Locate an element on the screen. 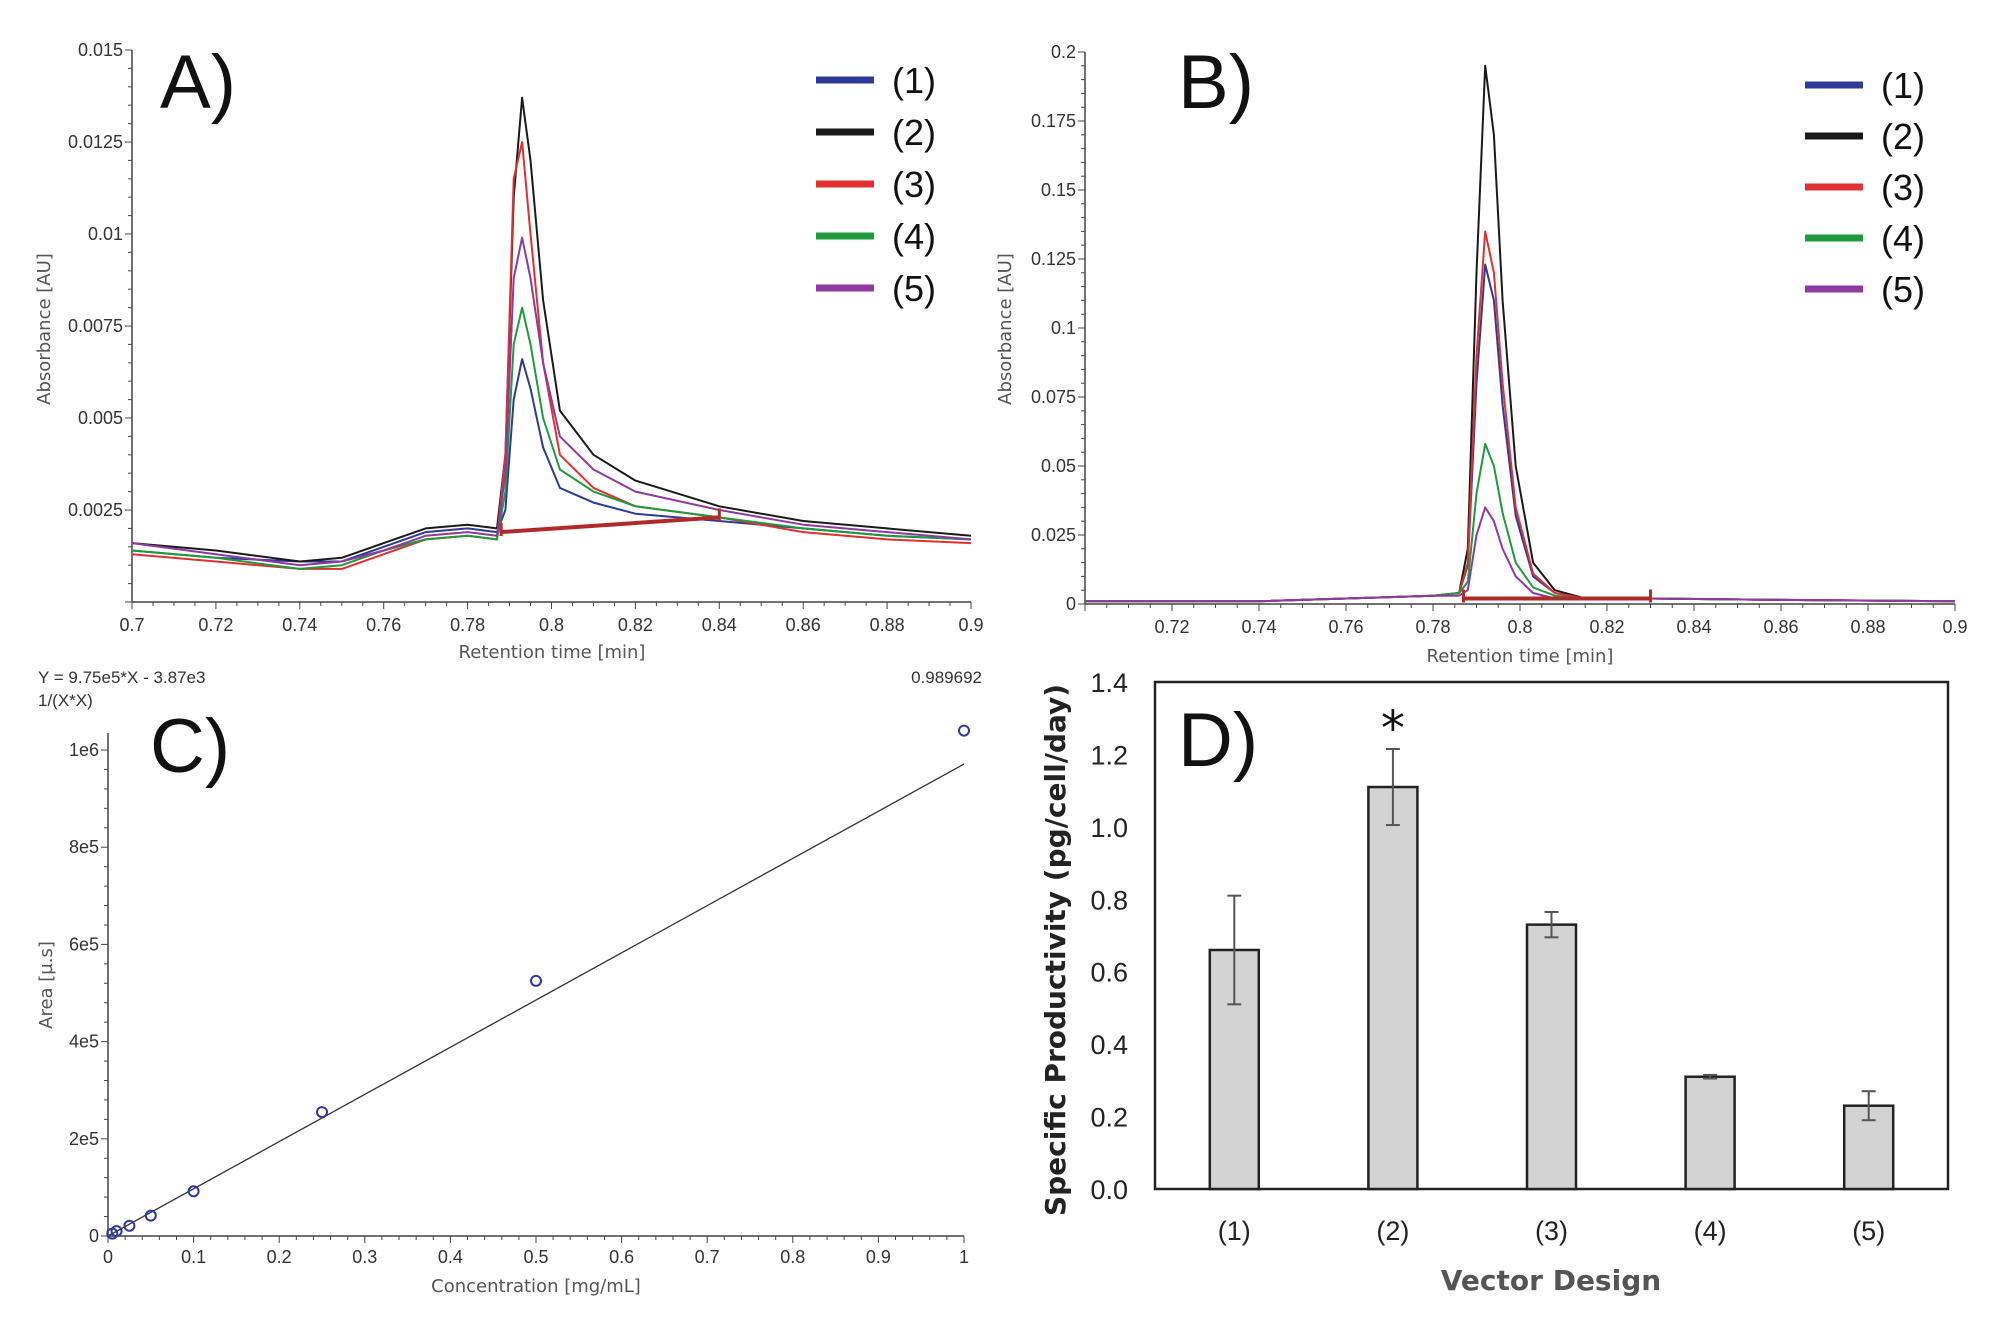 The width and height of the screenshot is (2000, 1333). x-tick-label: 0.2 is located at coordinates (279, 1257).